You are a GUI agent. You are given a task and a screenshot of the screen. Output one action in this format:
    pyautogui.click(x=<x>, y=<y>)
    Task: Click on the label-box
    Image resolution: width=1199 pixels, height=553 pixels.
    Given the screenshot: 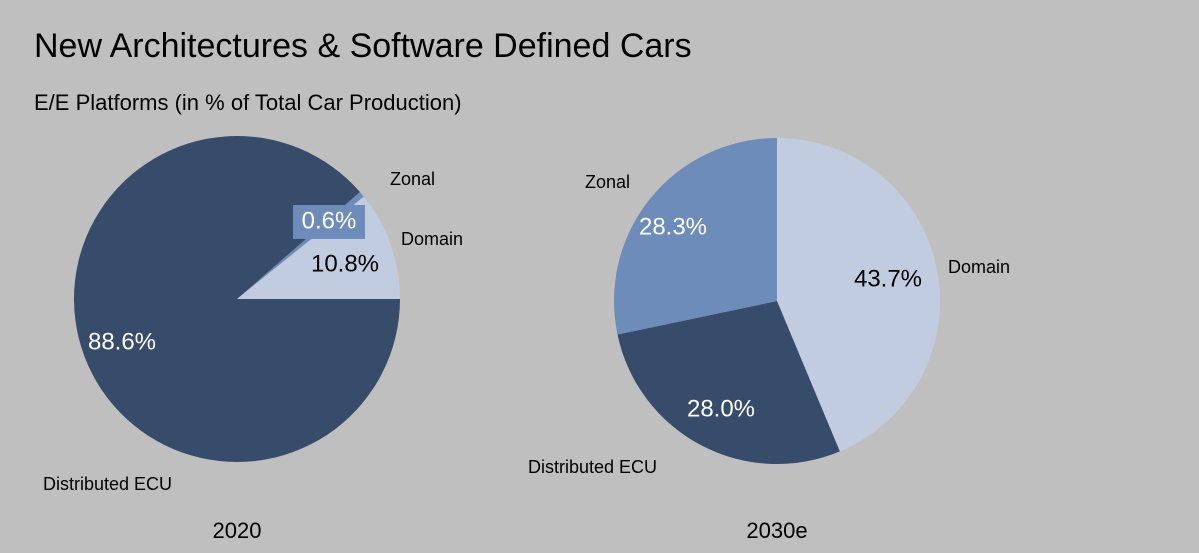 What is the action you would take?
    pyautogui.click(x=329, y=222)
    